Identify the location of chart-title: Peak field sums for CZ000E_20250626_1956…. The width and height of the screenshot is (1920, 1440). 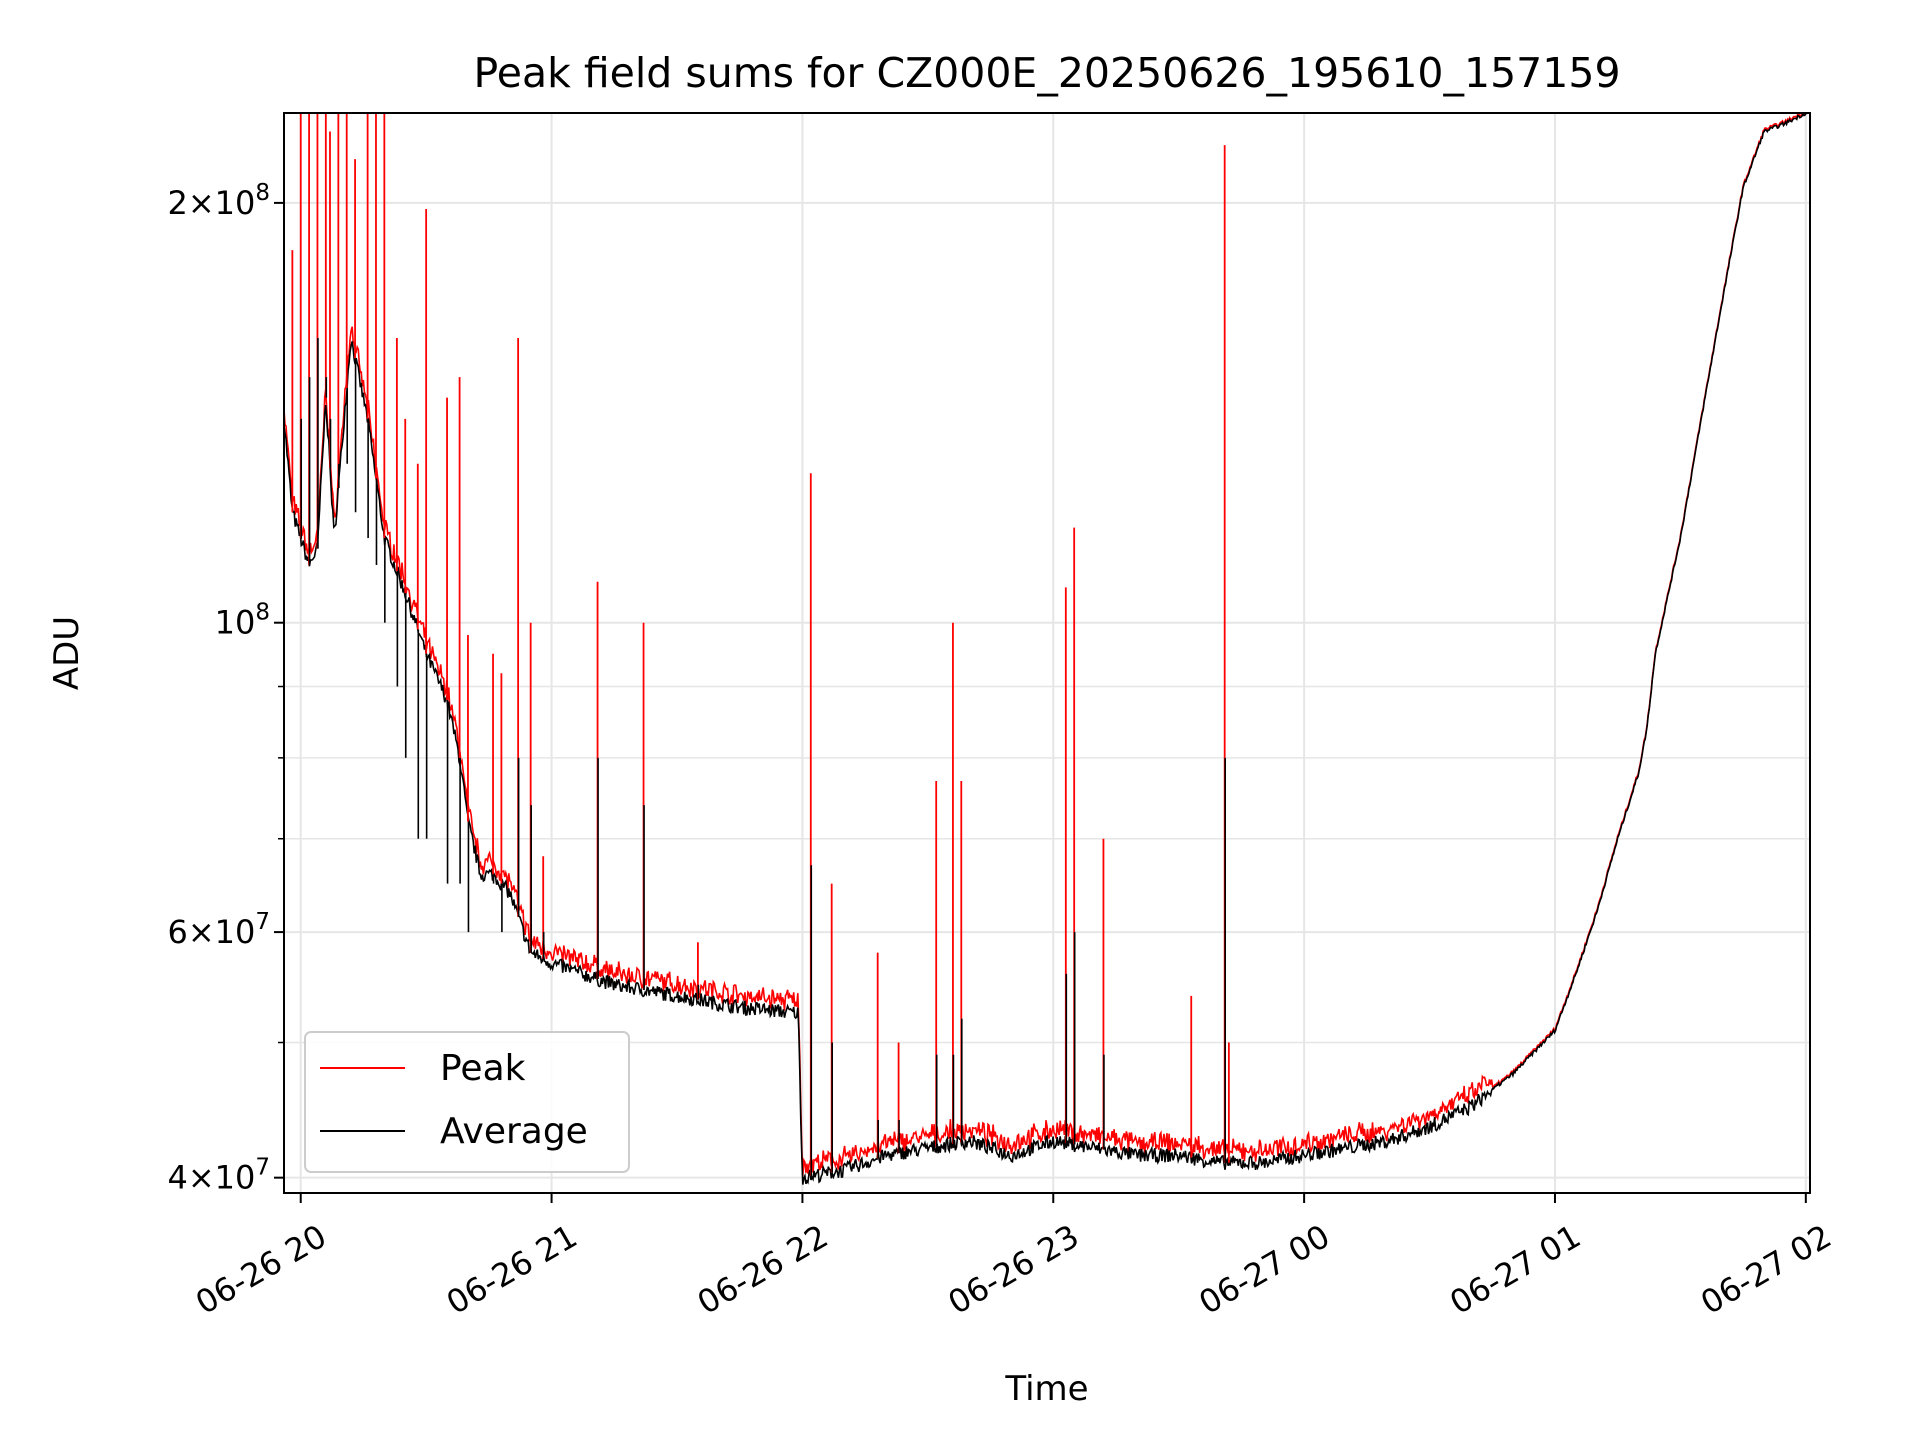
(1046, 73).